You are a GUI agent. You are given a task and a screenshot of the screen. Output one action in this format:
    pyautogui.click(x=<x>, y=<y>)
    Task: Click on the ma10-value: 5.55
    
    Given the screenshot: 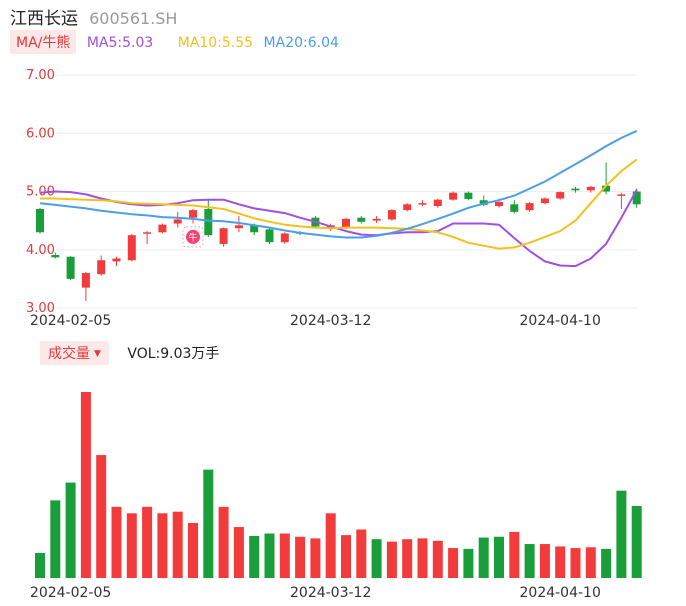 What is the action you would take?
    pyautogui.click(x=237, y=43)
    